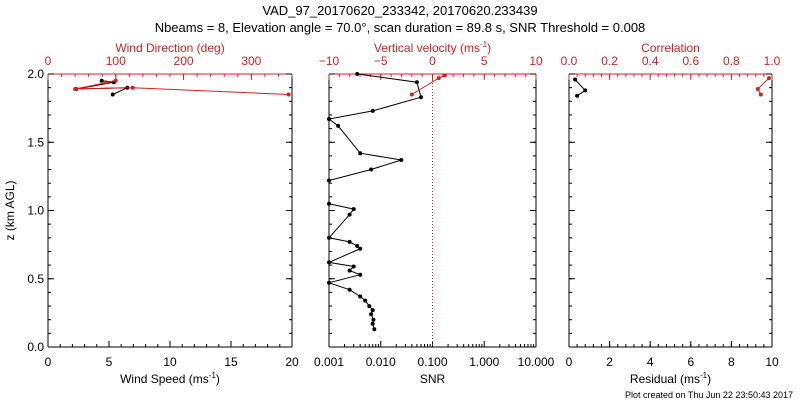 Image resolution: width=800 pixels, height=400 pixels. I want to click on x-tick-label: 6, so click(690, 362).